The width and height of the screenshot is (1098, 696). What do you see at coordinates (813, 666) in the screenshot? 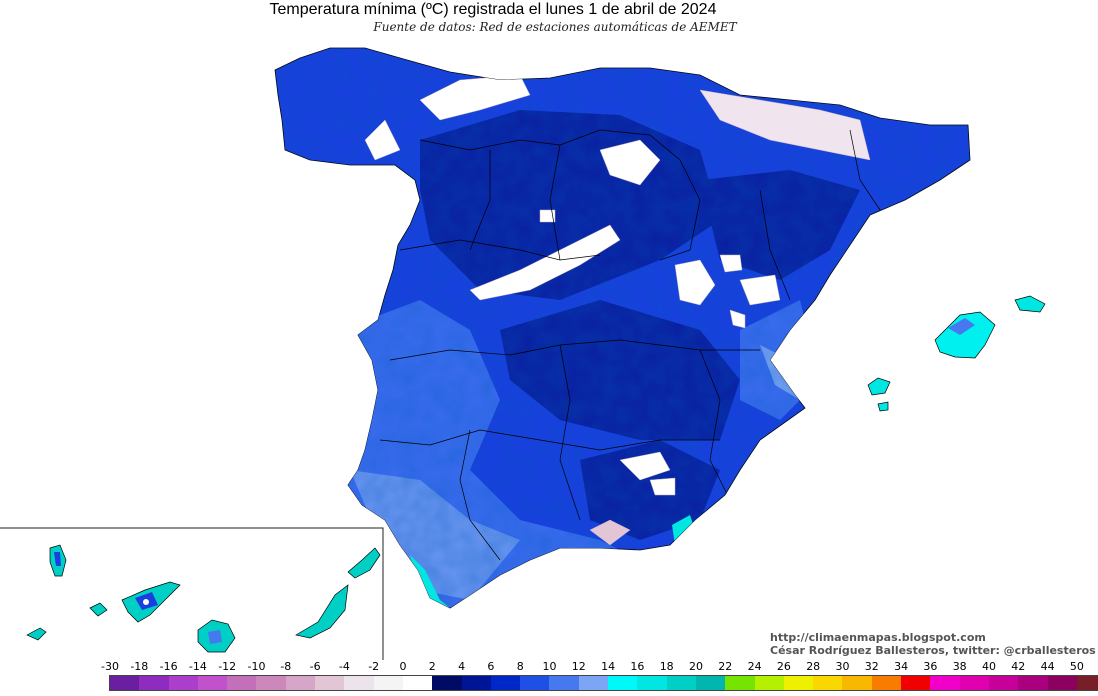
I see `legend-label: 28` at bounding box center [813, 666].